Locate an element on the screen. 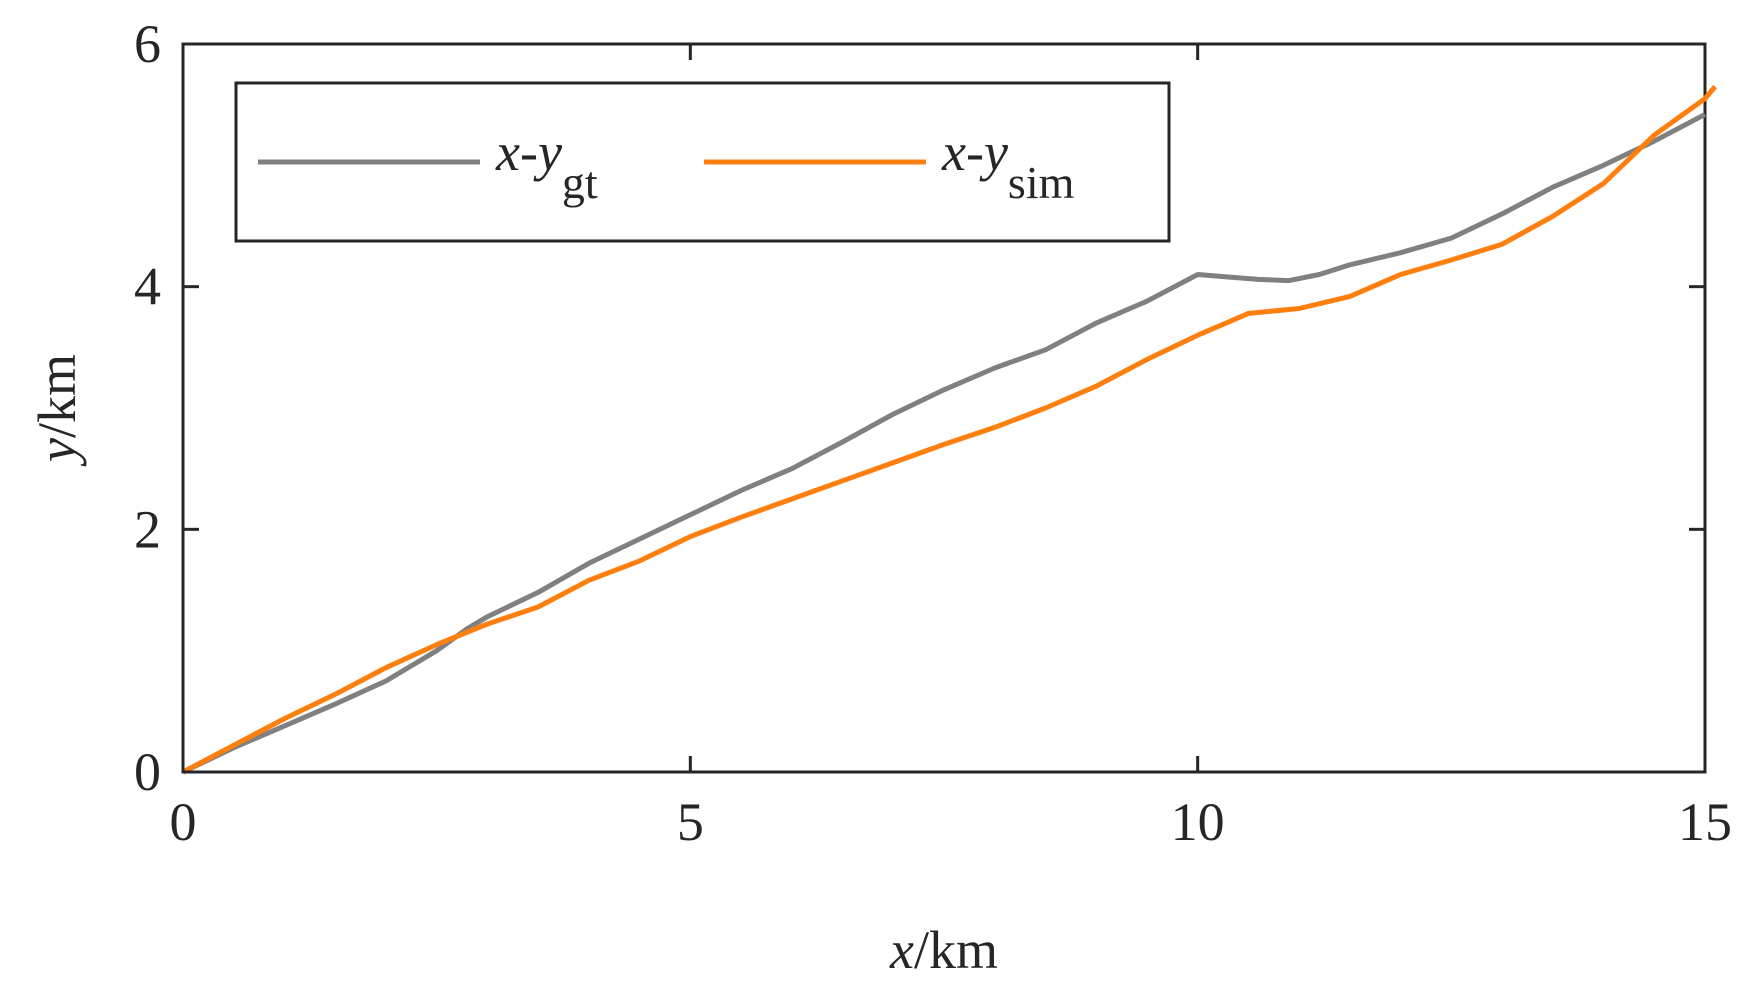 This screenshot has width=1748, height=994. x-axis-label: x/km is located at coordinates (943, 950).